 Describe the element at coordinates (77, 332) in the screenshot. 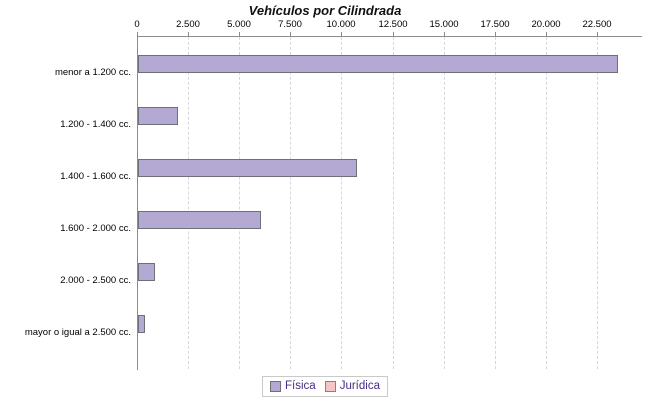

I see `category-label: mayor o igual a 2.500 cc.` at that location.